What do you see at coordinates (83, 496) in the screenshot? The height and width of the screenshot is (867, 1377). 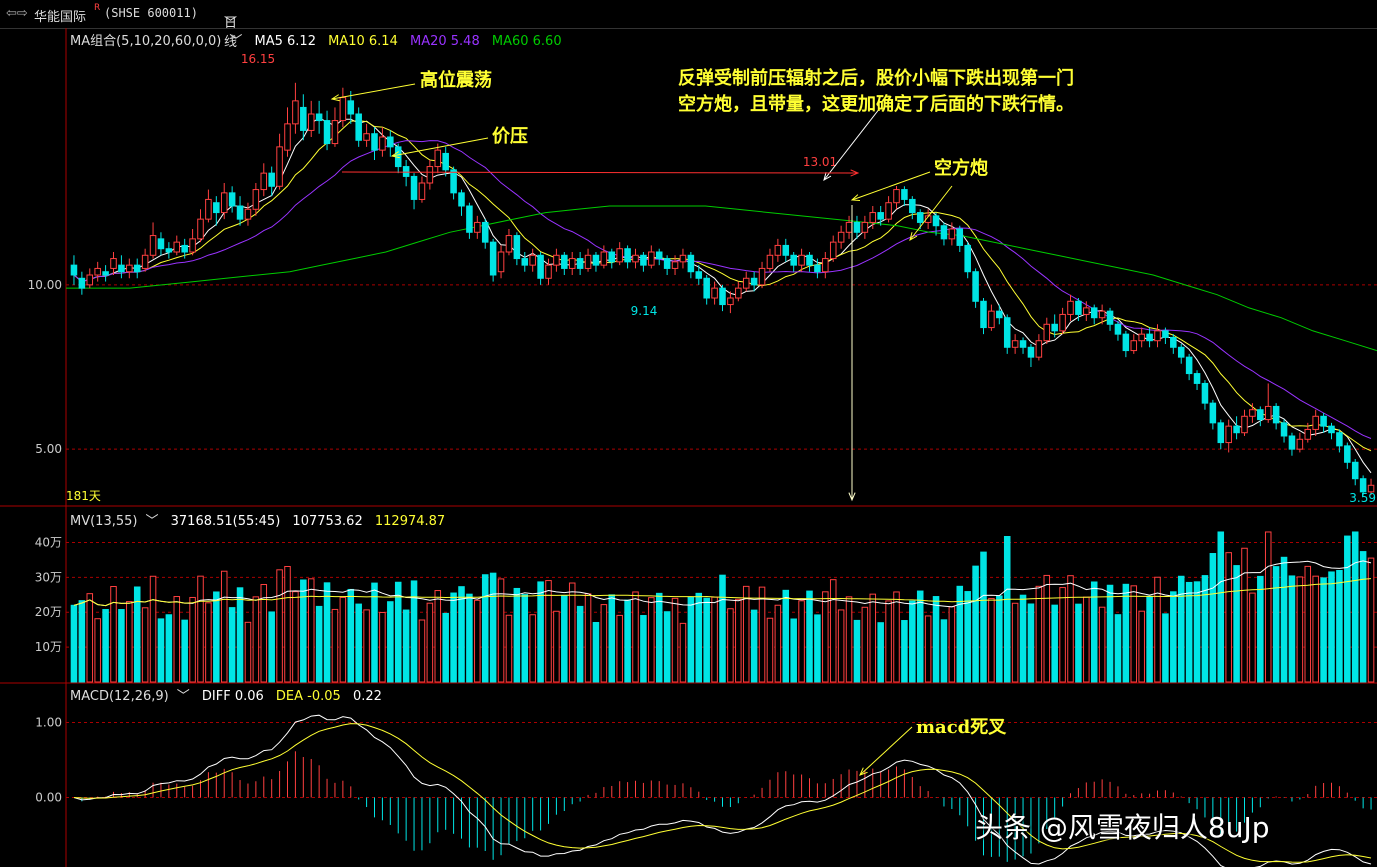 I see `days-count-label: 181天` at bounding box center [83, 496].